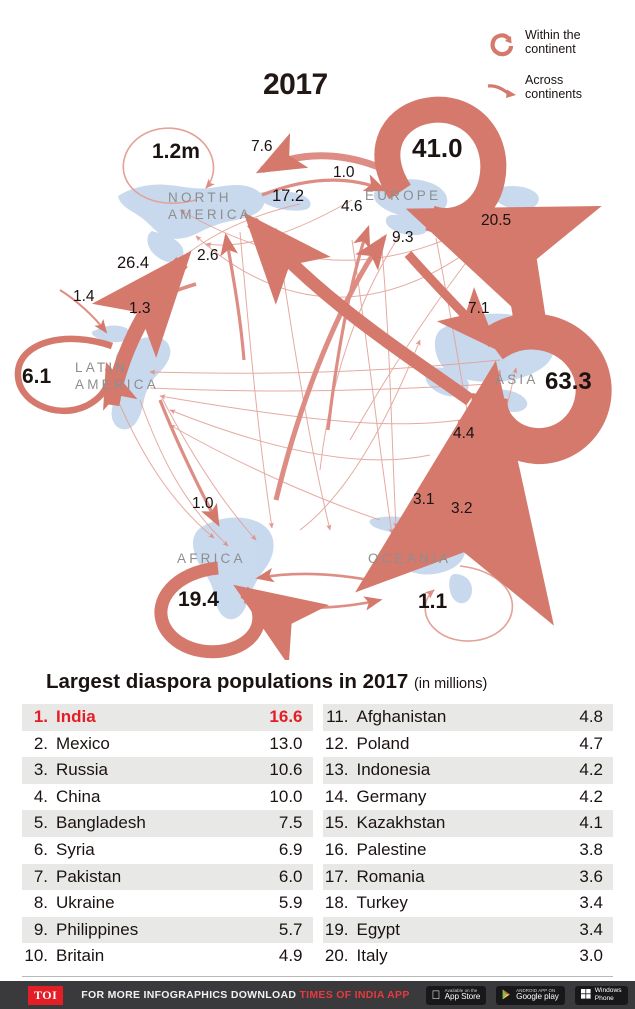  What do you see at coordinates (531, 990) in the screenshot?
I see `badge-small-text: ANDROID APP ON` at bounding box center [531, 990].